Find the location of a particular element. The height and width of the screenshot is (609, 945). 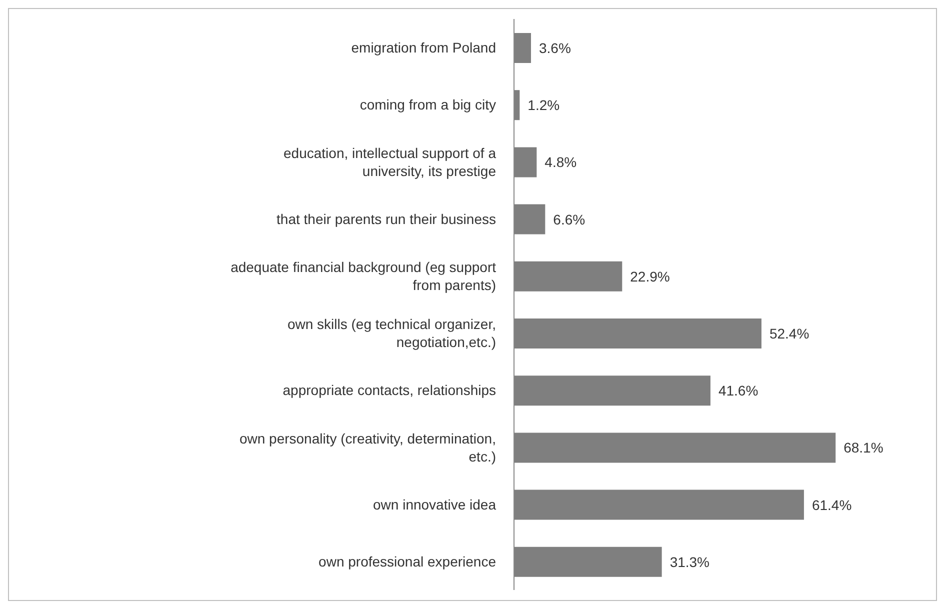

data-label: 31.3% is located at coordinates (690, 562).